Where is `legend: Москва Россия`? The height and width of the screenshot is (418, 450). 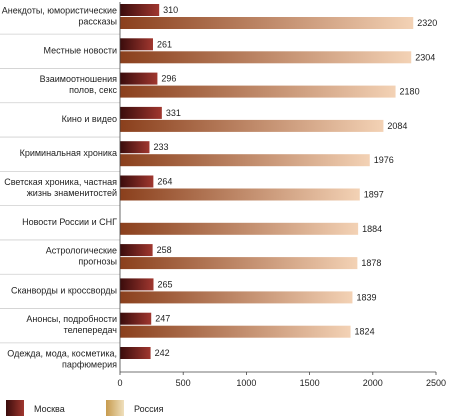 legend: Москва Россия is located at coordinates (85, 408).